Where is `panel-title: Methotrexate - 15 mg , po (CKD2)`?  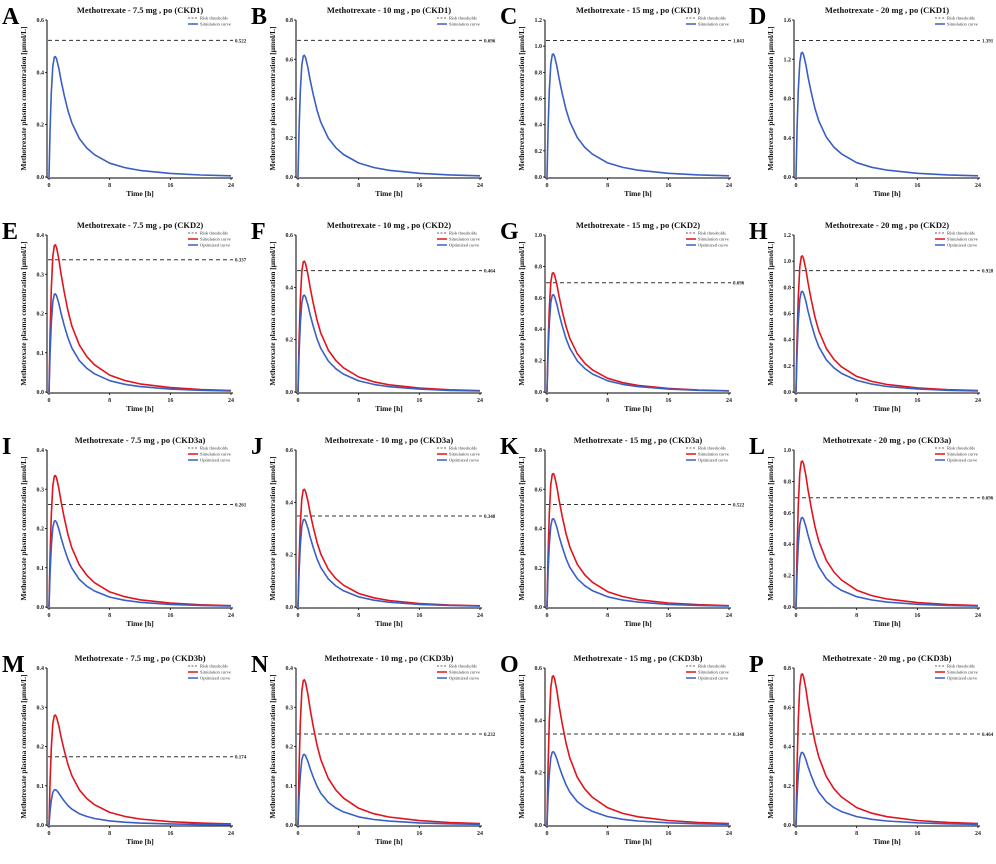
panel-title: Methotrexate - 15 mg , po (CKD2) is located at coordinates (638, 225).